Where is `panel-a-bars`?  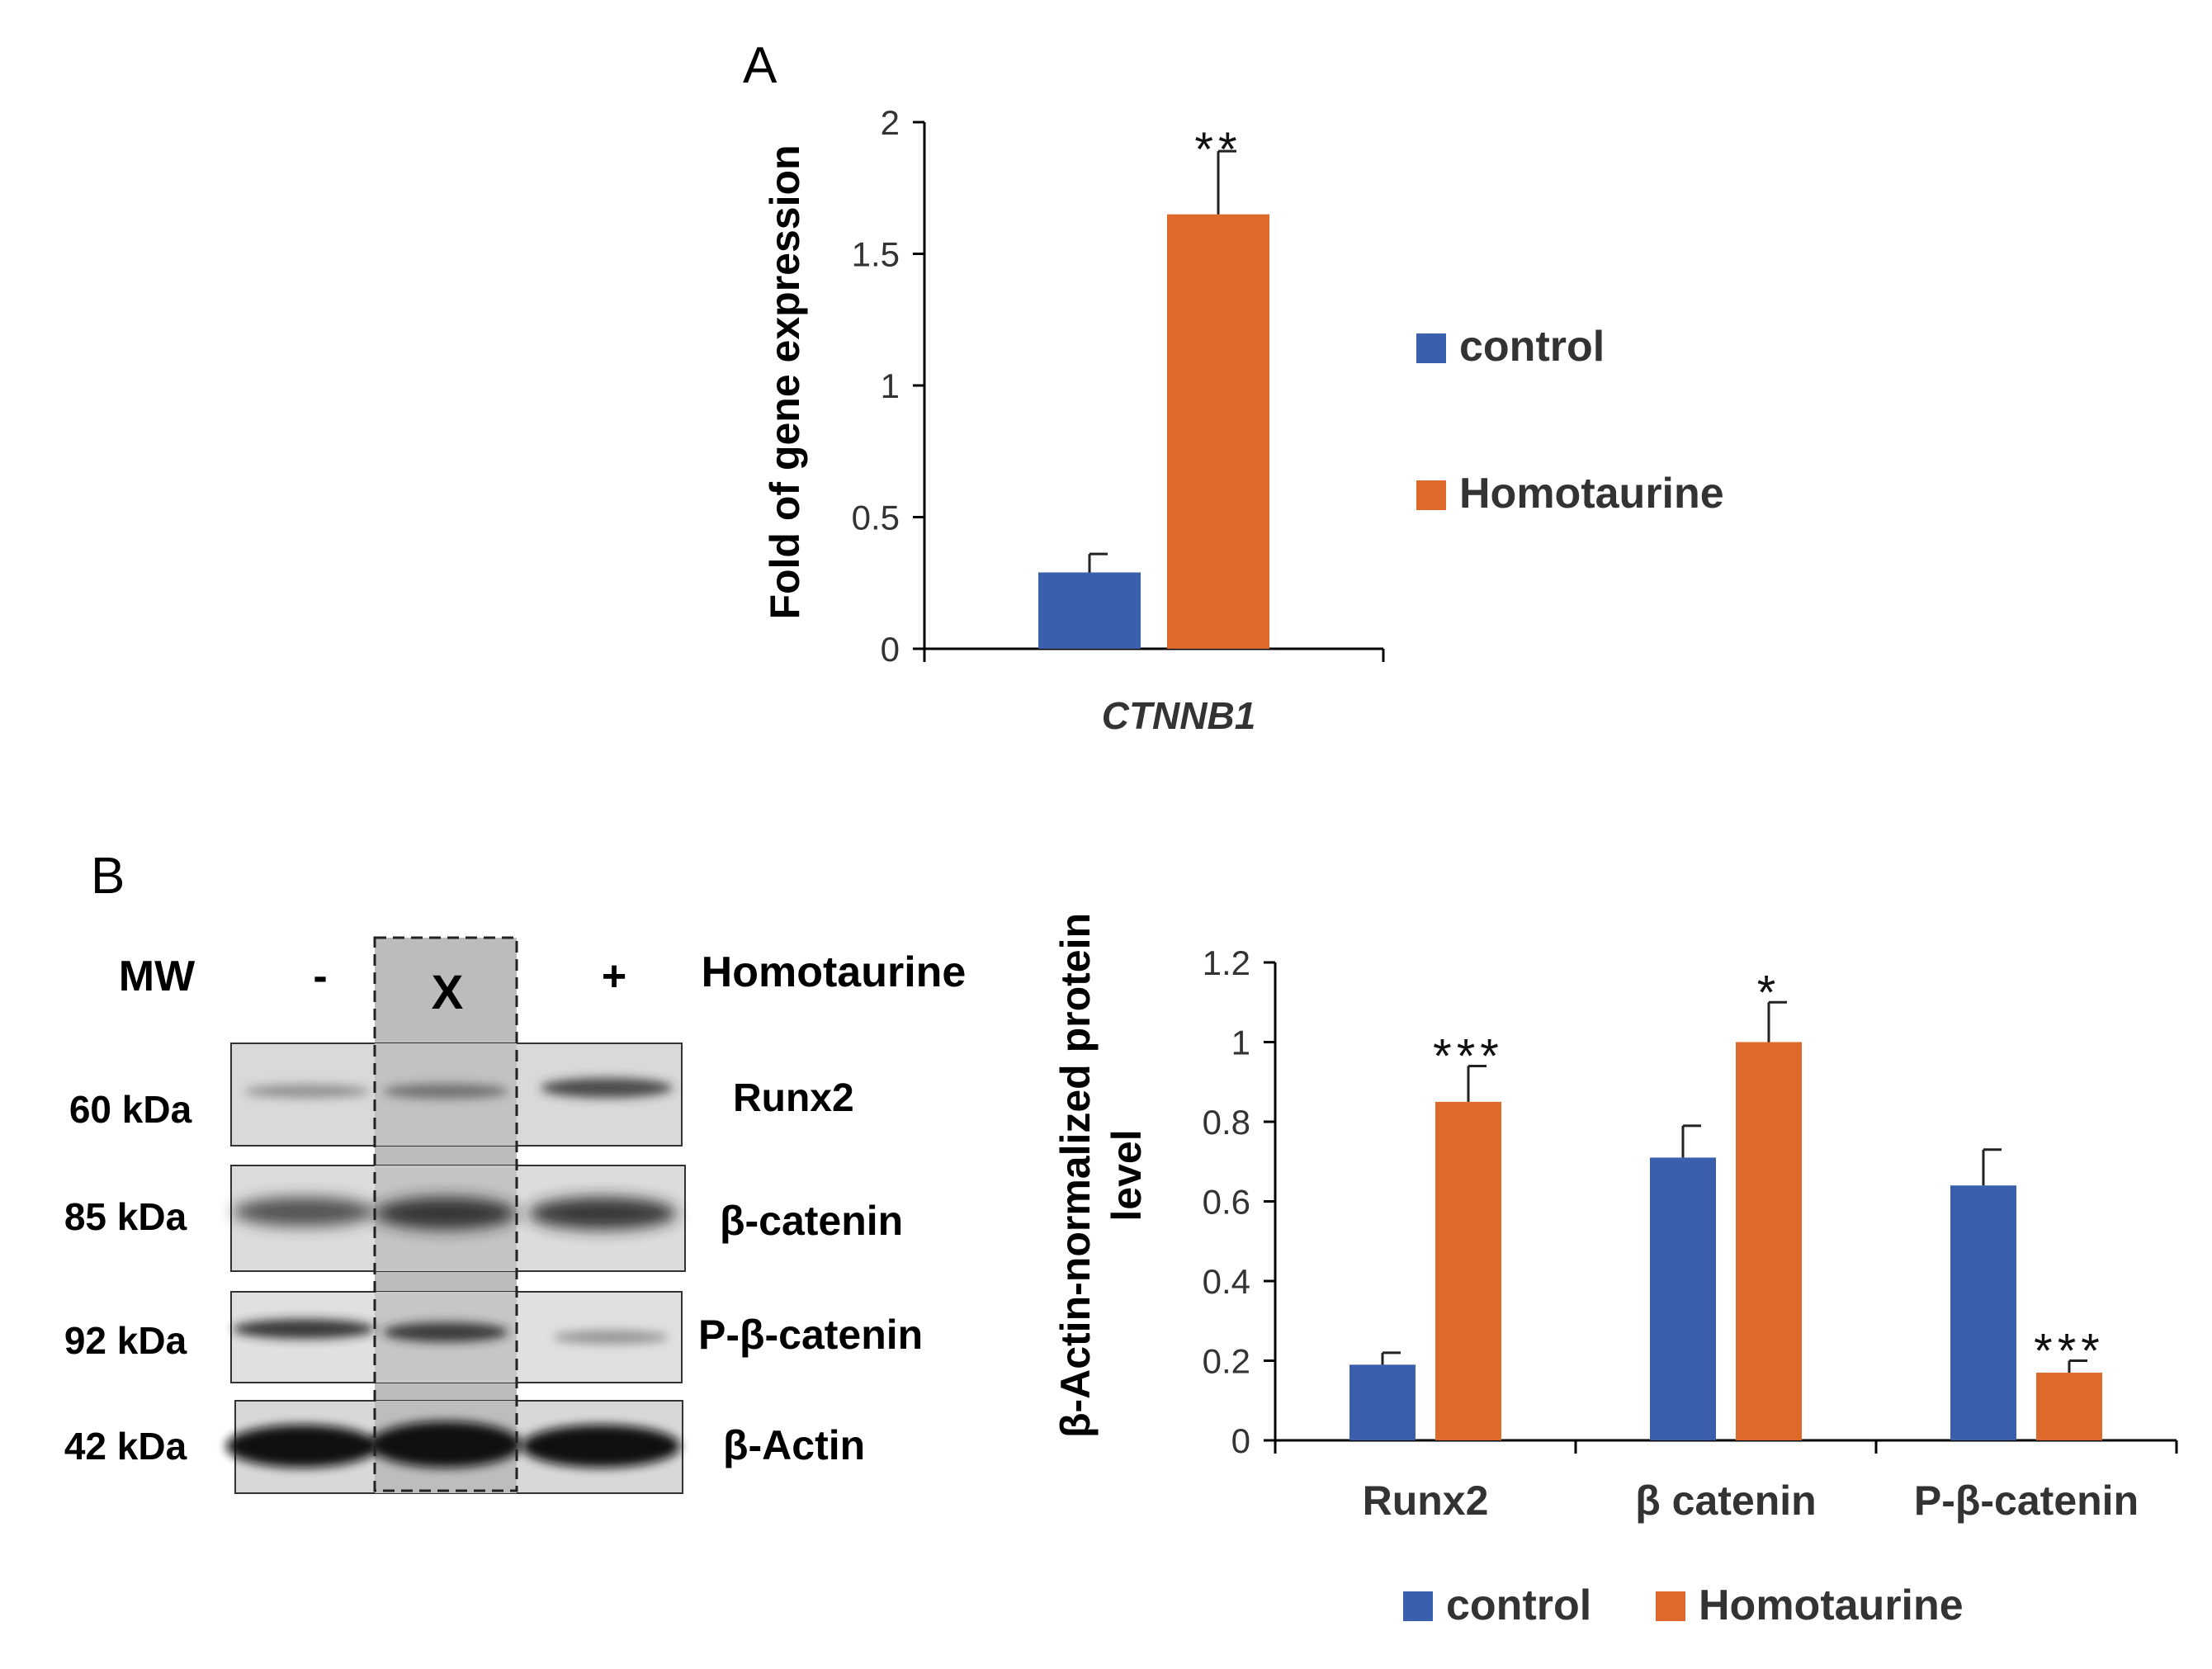
panel-a-bars is located at coordinates (1153, 399).